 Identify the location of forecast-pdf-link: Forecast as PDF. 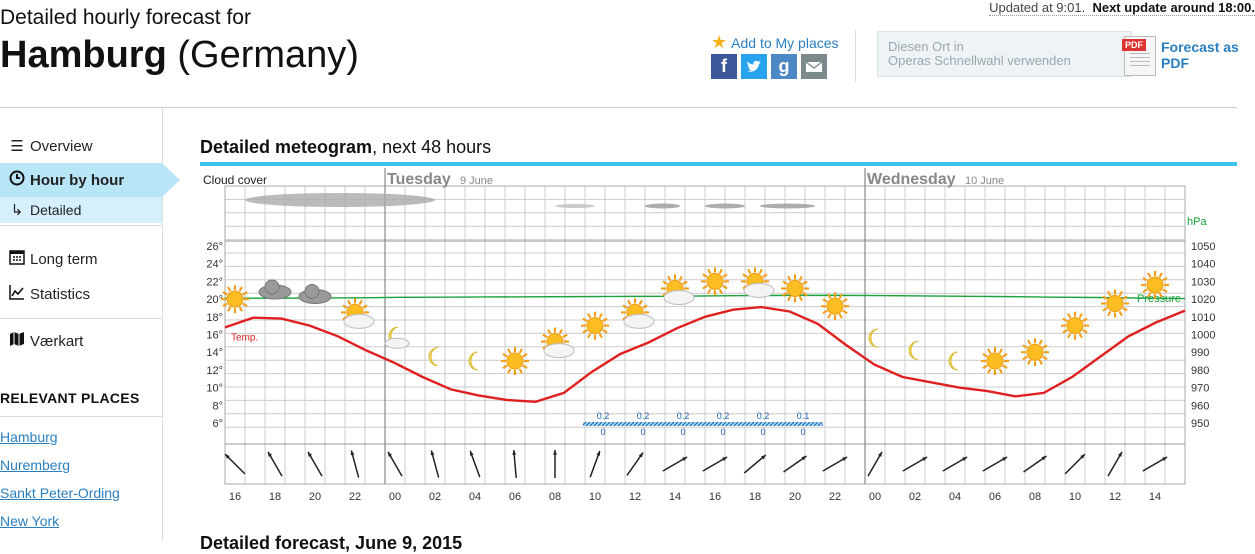
(1200, 55).